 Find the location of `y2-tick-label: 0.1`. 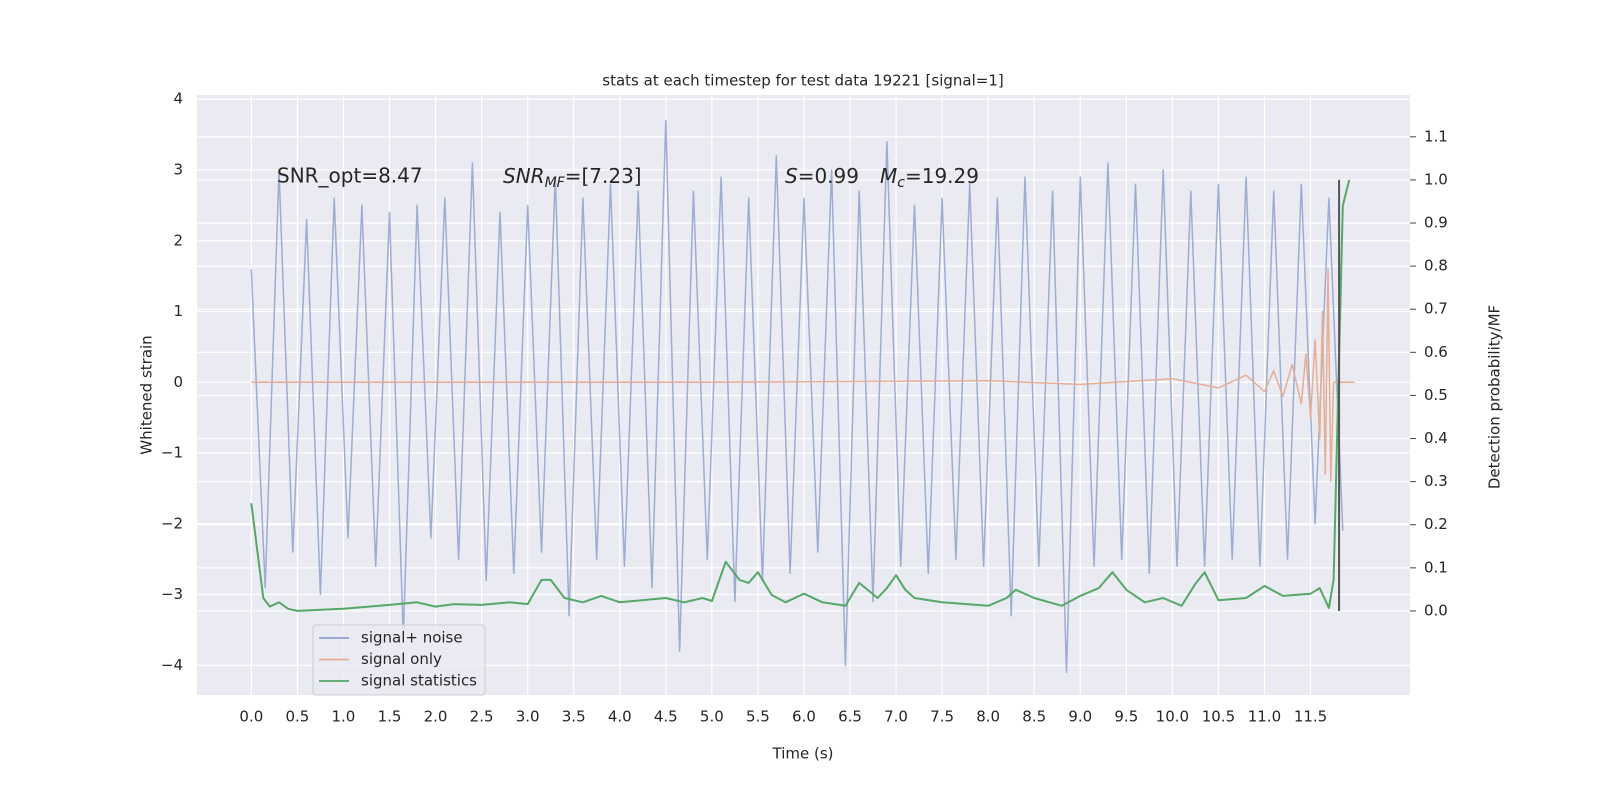

y2-tick-label: 0.1 is located at coordinates (1436, 567).